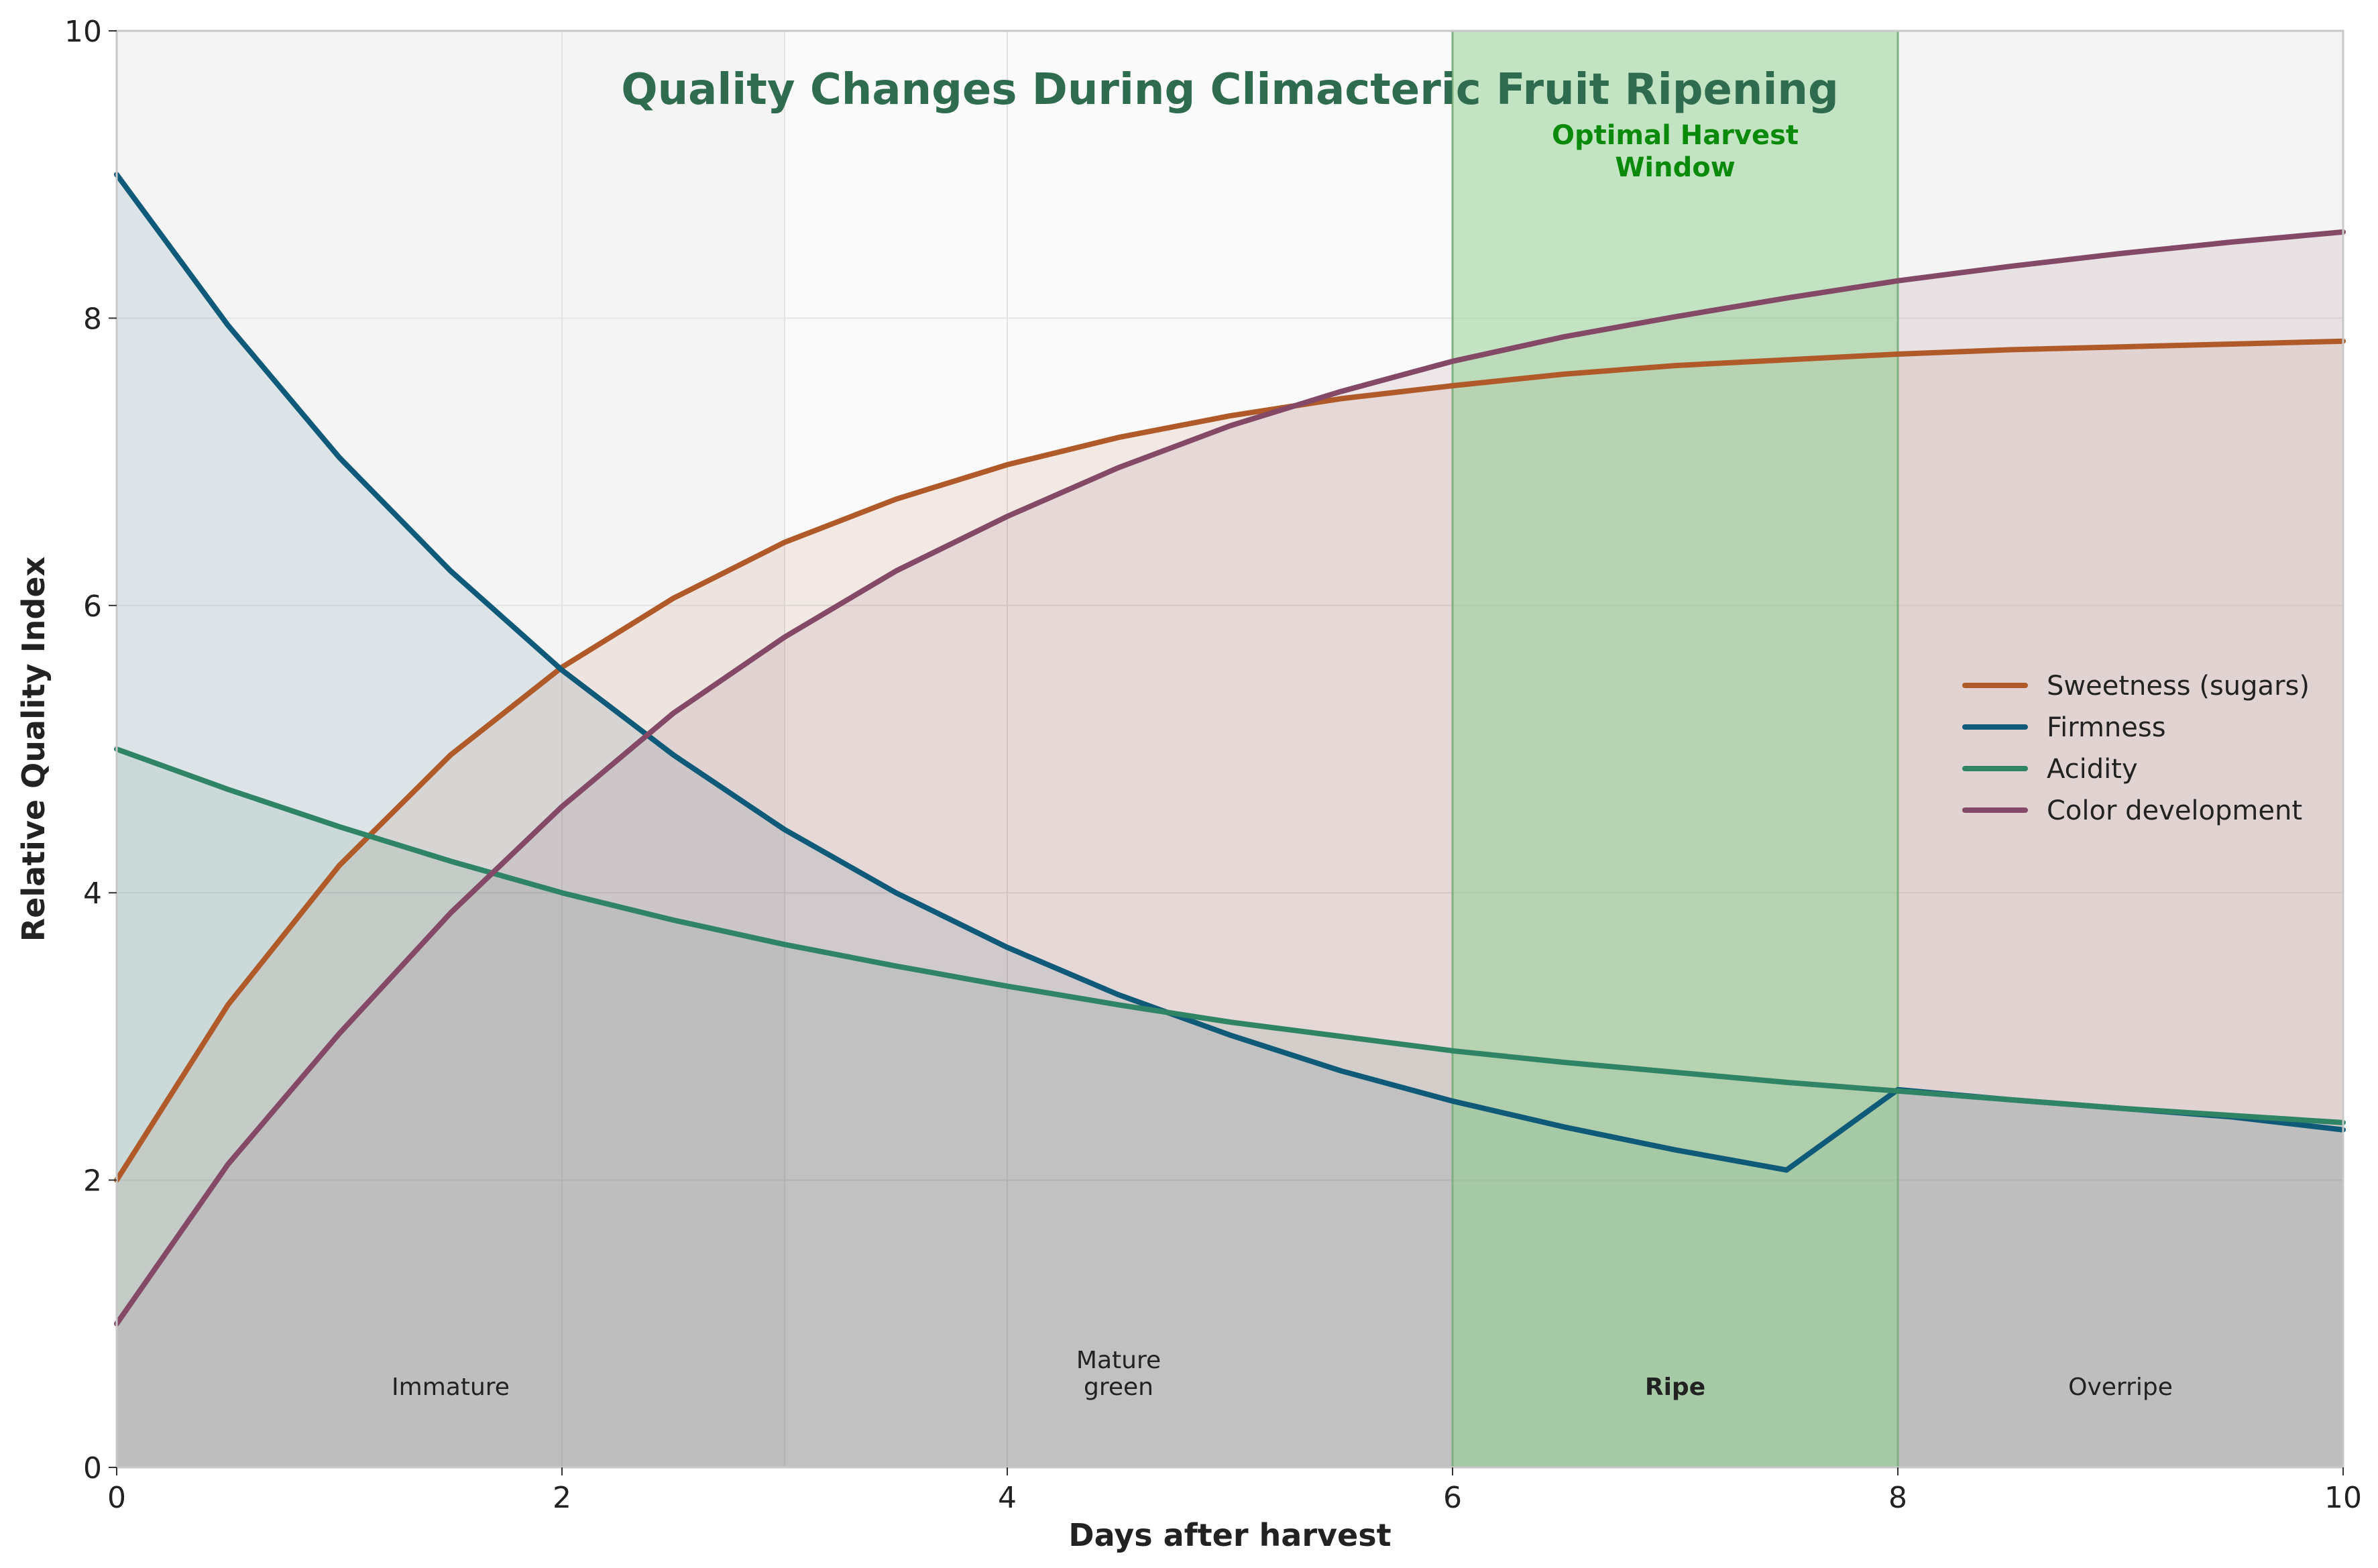 This screenshot has height=1568, width=2378. I want to click on x-axis-label: Days after harvest, so click(1229, 1535).